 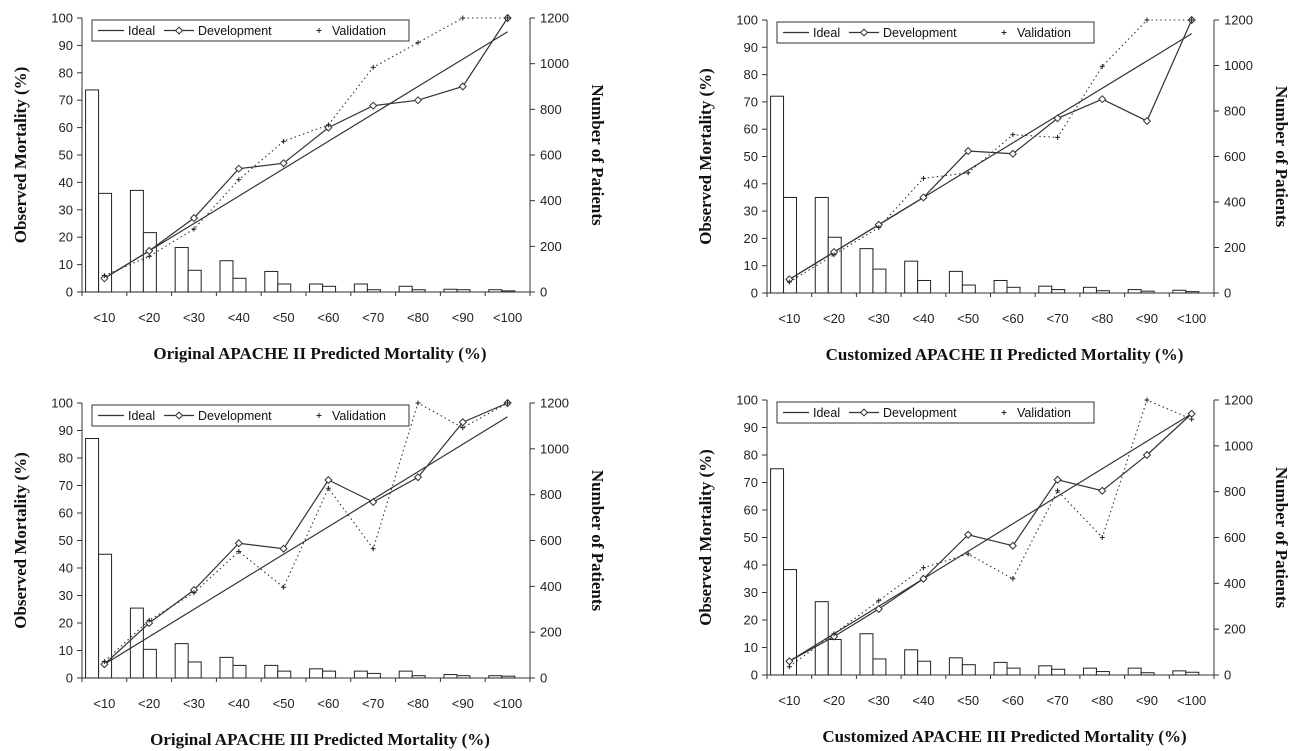 I want to click on x-tick-label: <70, so click(x=373, y=317).